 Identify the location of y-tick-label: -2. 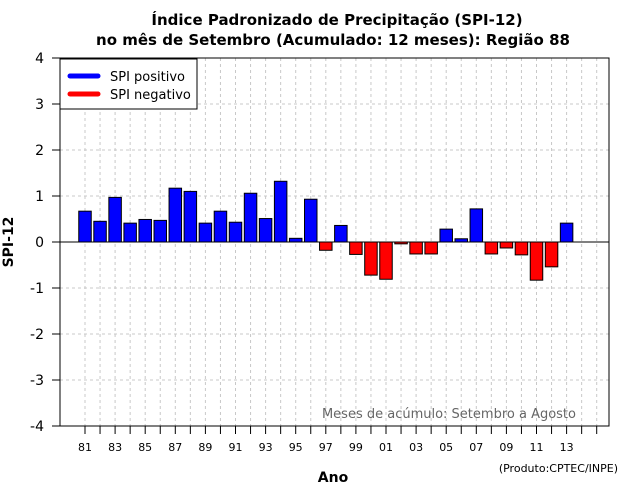
(37, 335).